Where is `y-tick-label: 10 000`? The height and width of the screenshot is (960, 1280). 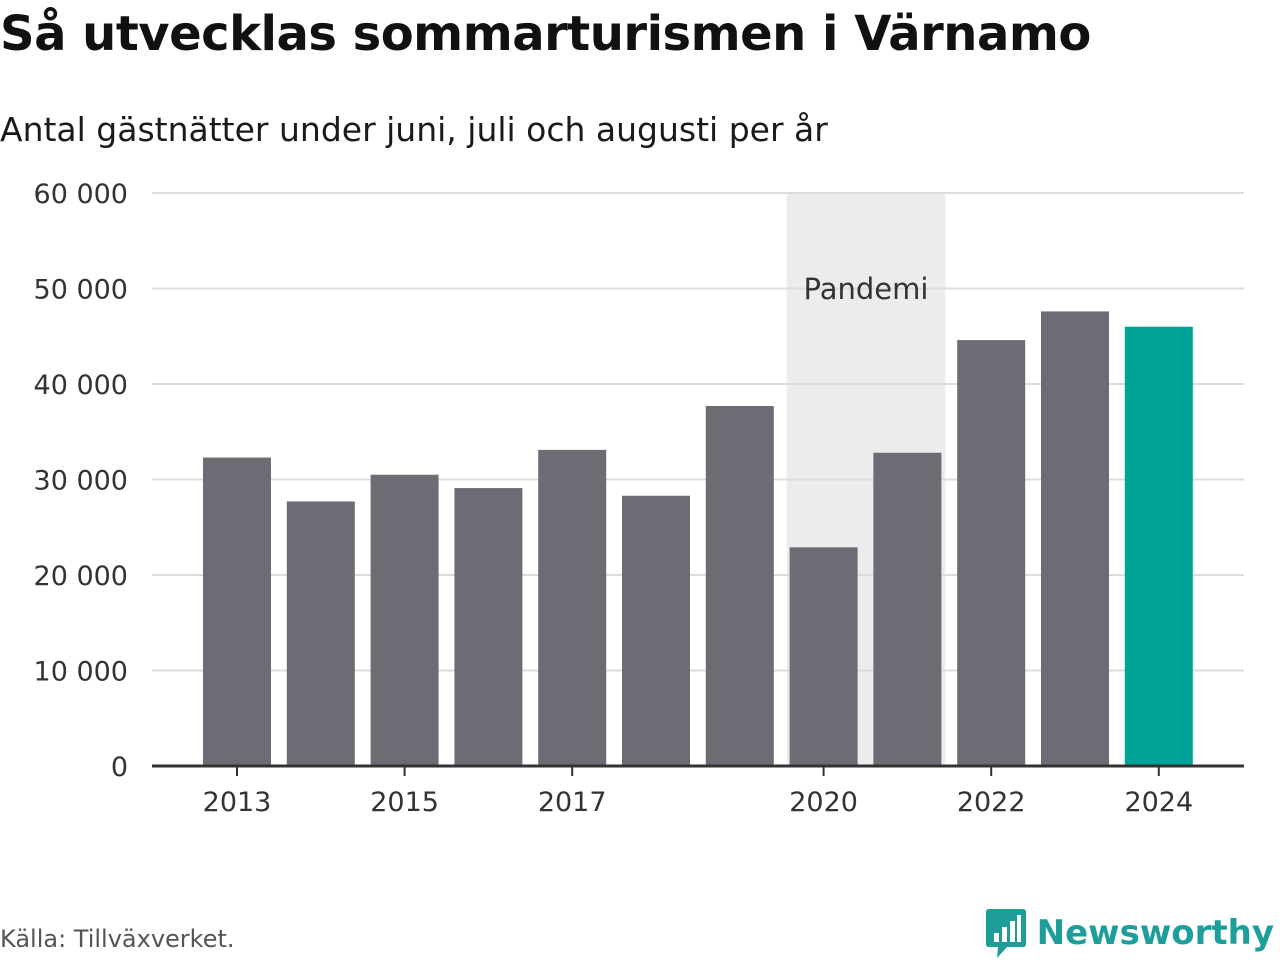 y-tick-label: 10 000 is located at coordinates (81, 672).